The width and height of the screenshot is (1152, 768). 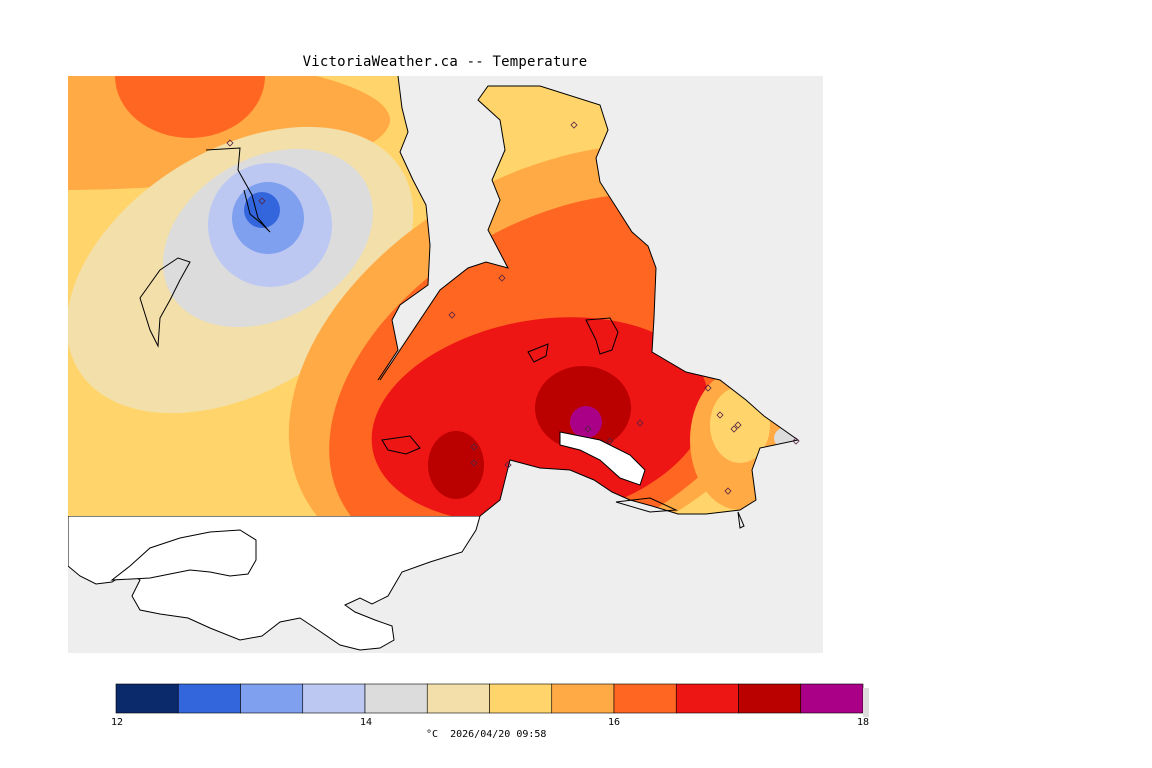 What do you see at coordinates (274, 583) in the screenshot?
I see `land-masses` at bounding box center [274, 583].